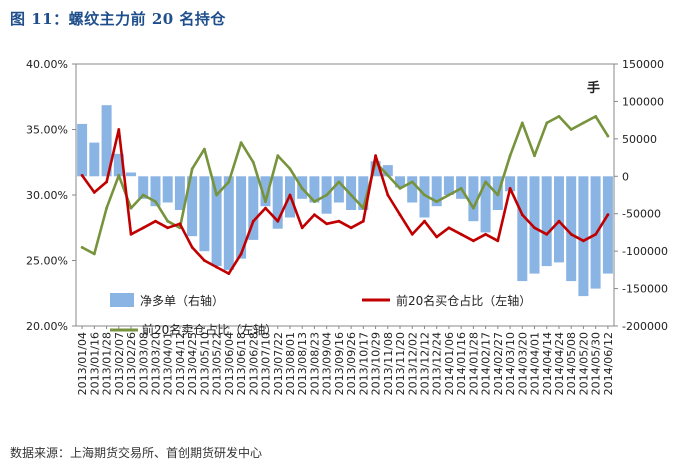  Describe the element at coordinates (643, 64) in the screenshot. I see `right-tick-label: 150000` at that location.